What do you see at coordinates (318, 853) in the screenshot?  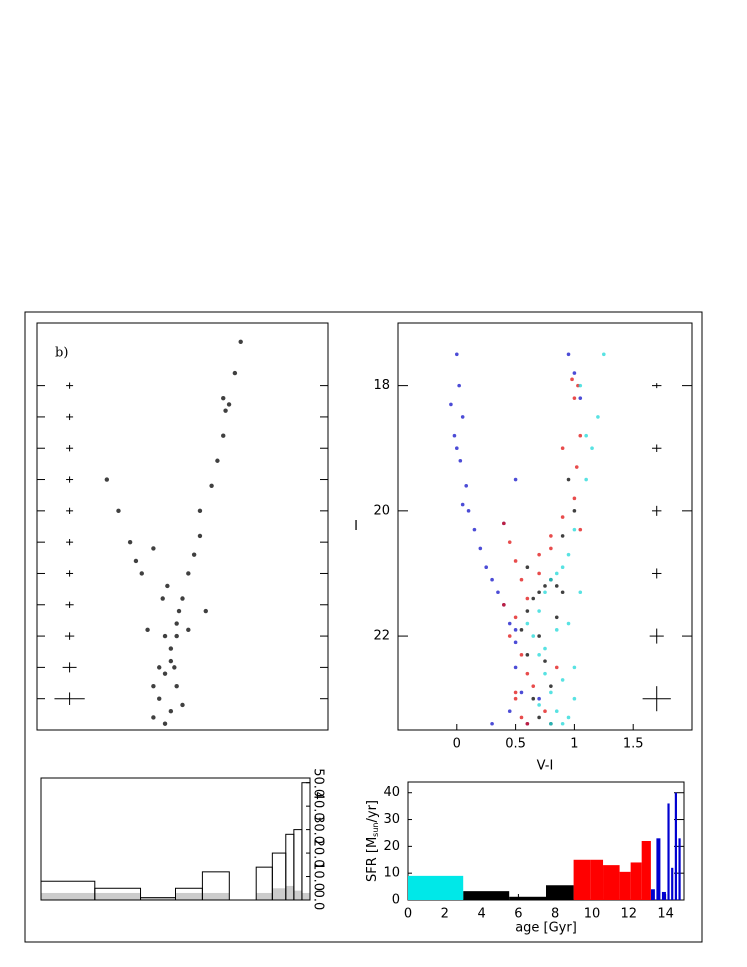 I see `y2-tick-label: 20.0` at bounding box center [318, 853].